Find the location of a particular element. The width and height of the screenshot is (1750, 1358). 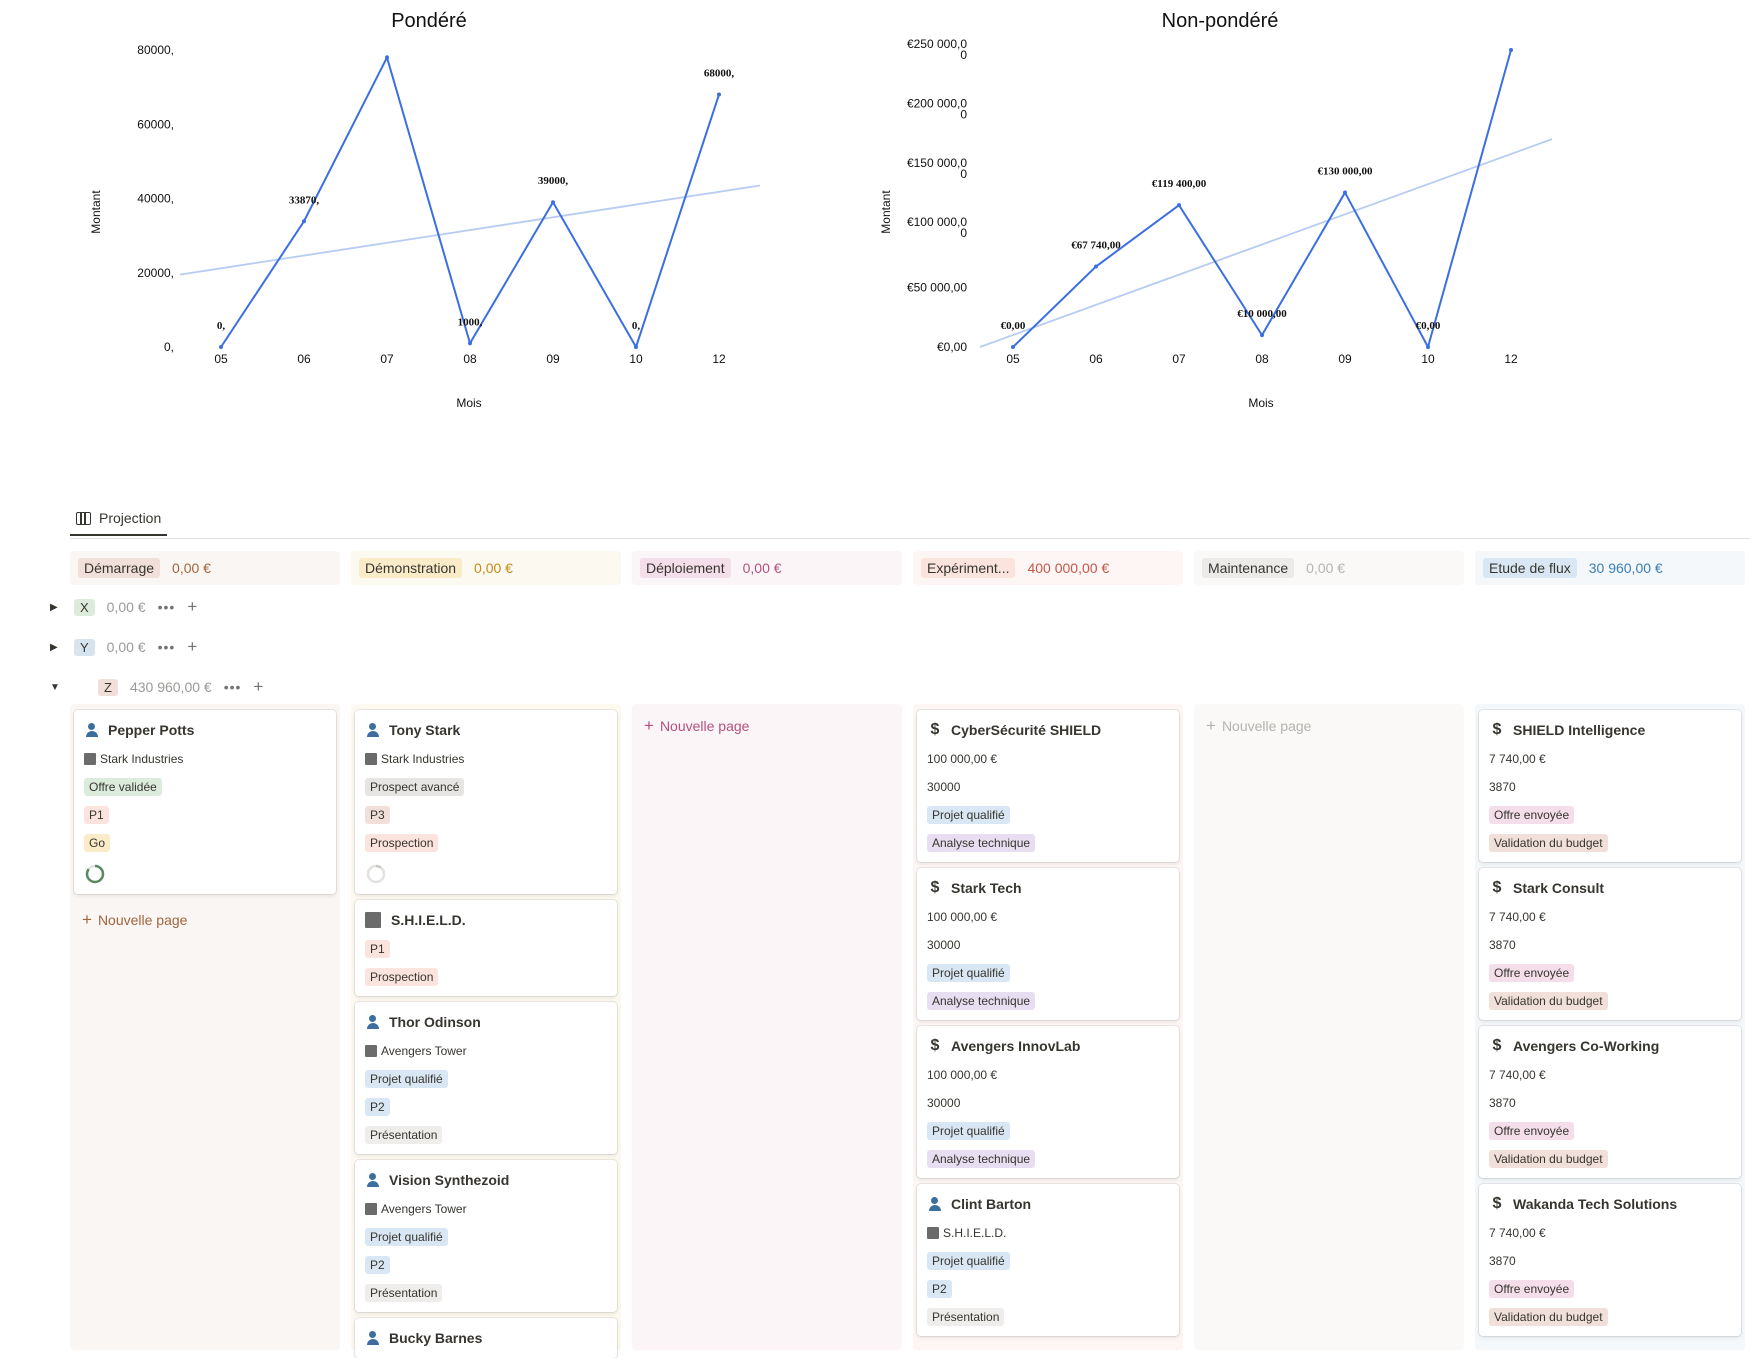

tag: Go is located at coordinates (97, 843).